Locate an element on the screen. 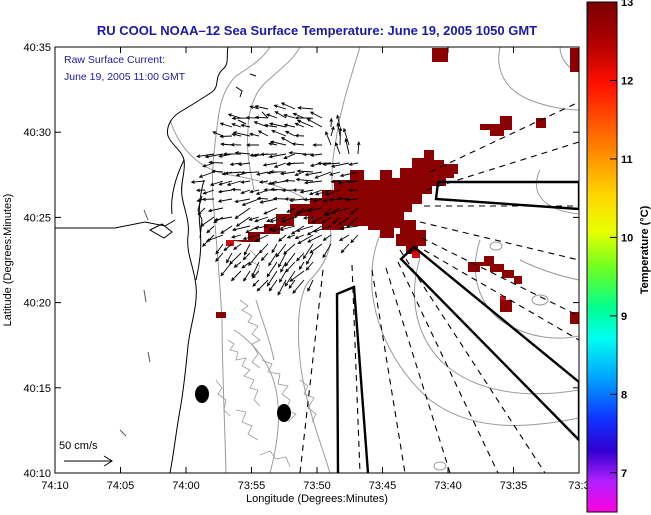 This screenshot has width=651, height=515. y-tick-label: 40:35 is located at coordinates (37, 48).